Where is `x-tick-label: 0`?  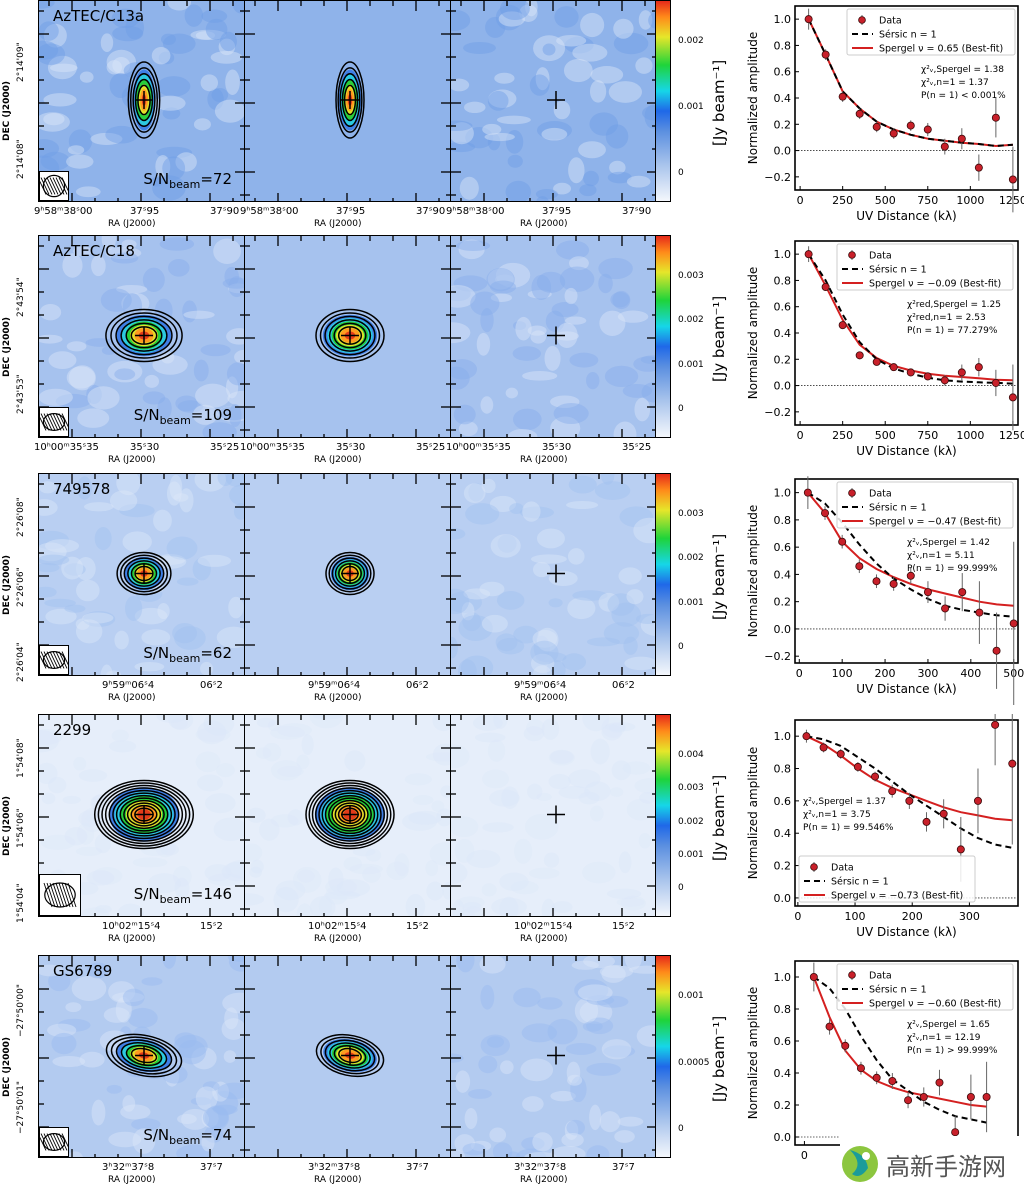
x-tick-label: 0 is located at coordinates (799, 673).